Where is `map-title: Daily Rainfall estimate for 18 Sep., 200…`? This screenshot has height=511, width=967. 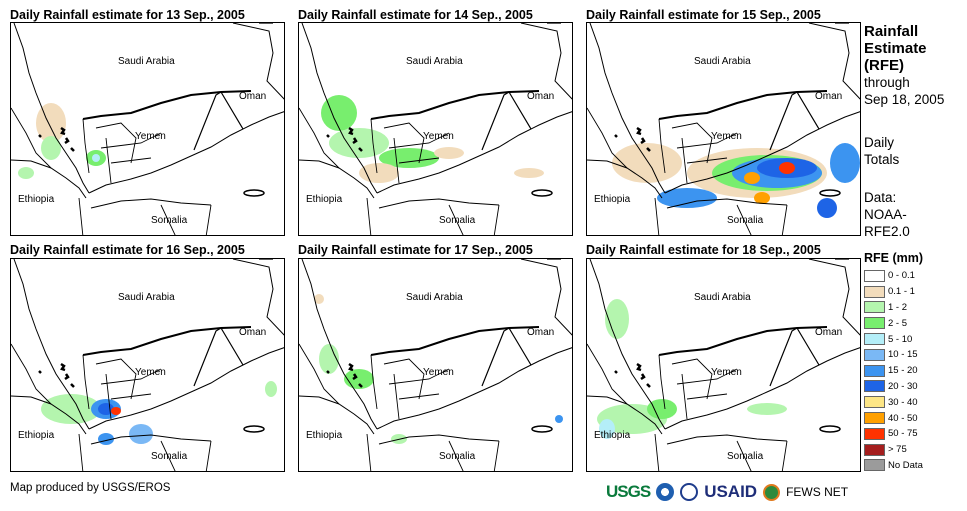 map-title: Daily Rainfall estimate for 18 Sep., 200… is located at coordinates (703, 250).